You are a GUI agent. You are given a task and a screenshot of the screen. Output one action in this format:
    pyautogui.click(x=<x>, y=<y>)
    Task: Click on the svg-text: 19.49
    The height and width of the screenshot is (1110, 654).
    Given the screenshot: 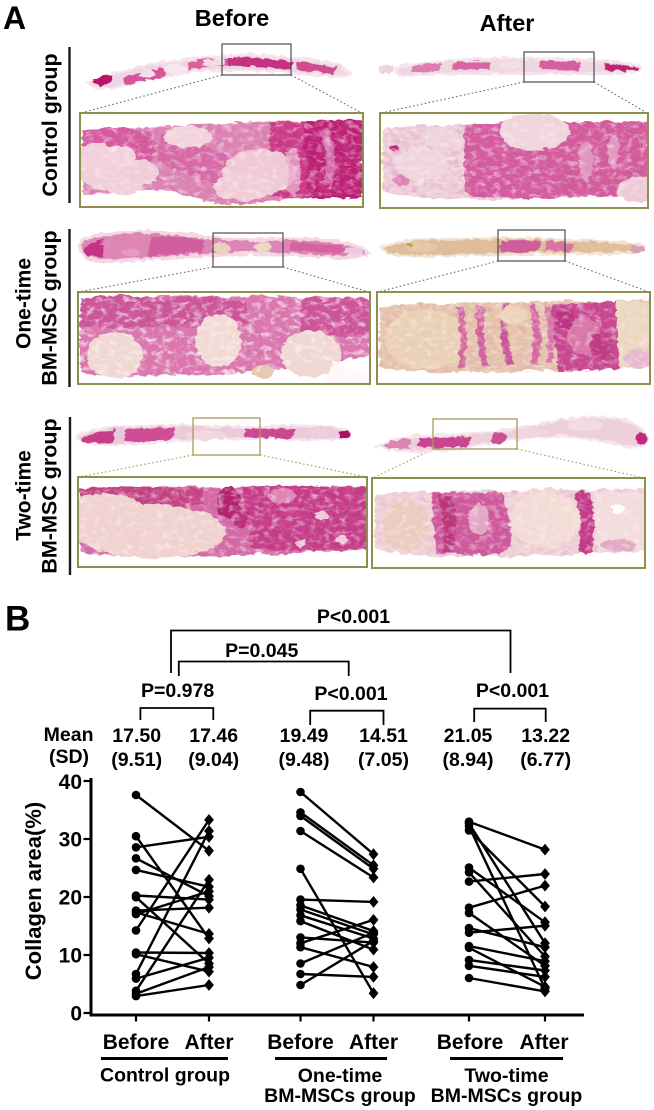 What is the action you would take?
    pyautogui.click(x=304, y=736)
    